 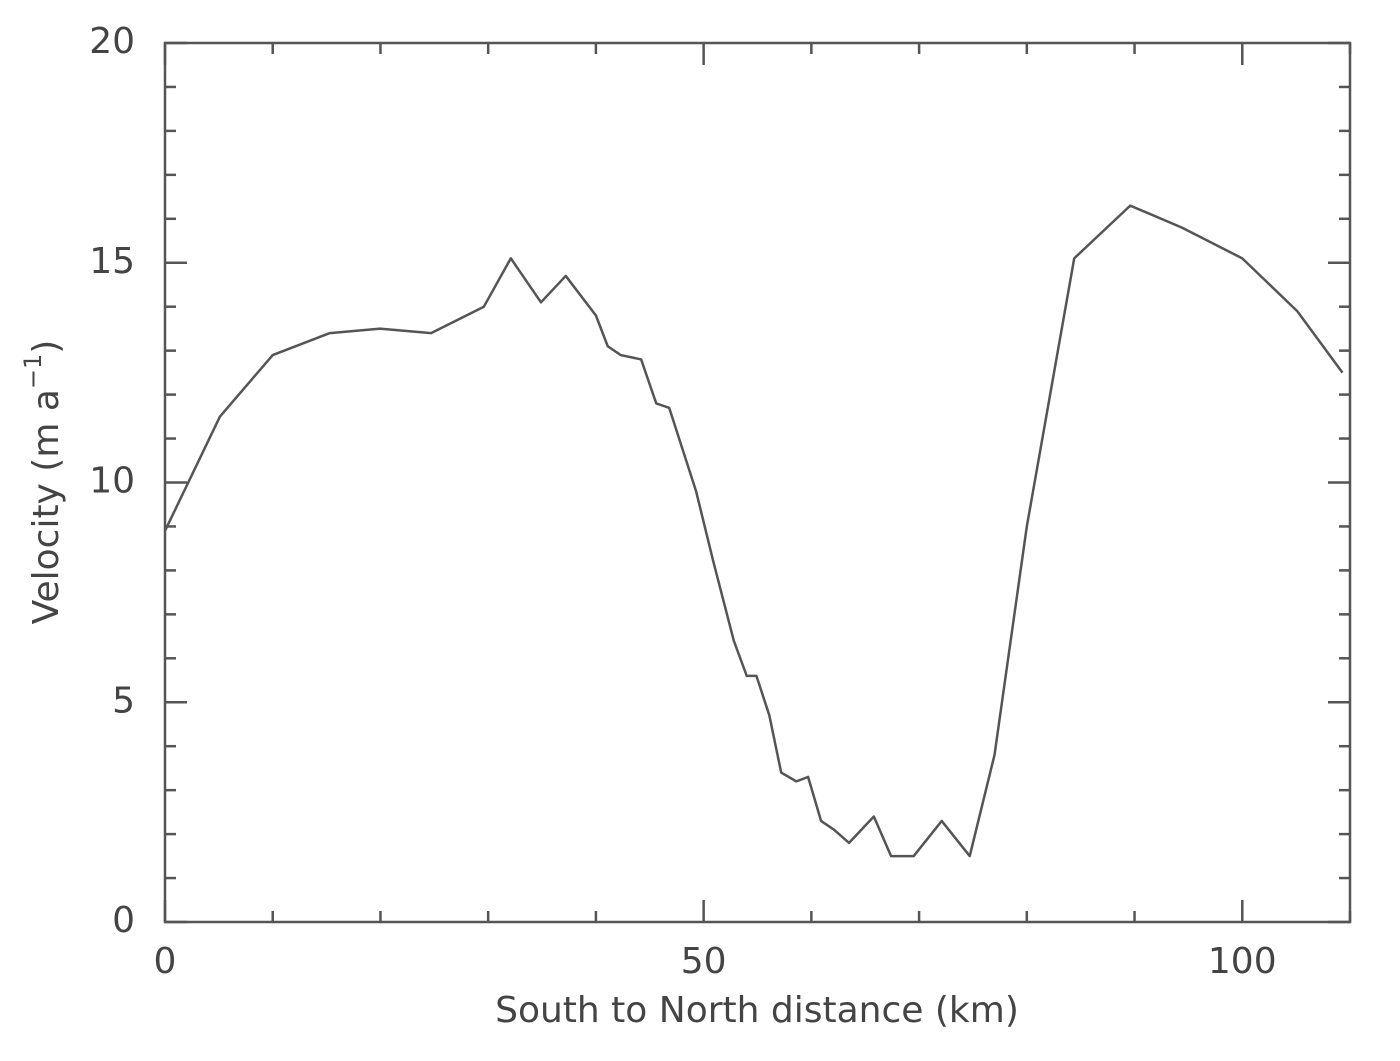 What do you see at coordinates (123, 920) in the screenshot?
I see `y-tick-label: 0` at bounding box center [123, 920].